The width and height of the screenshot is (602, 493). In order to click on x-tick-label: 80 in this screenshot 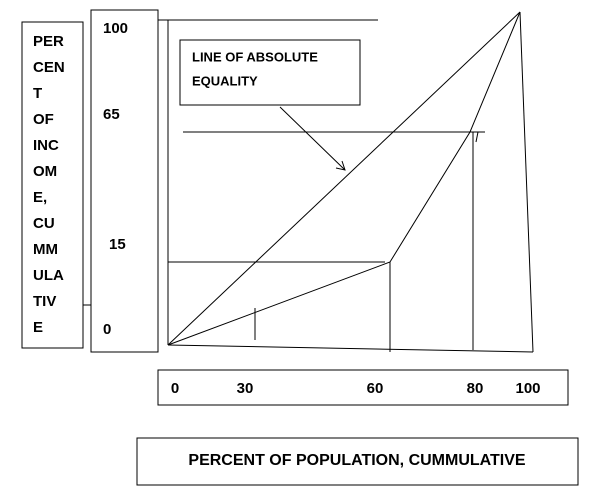, I will do `click(475, 388)`.